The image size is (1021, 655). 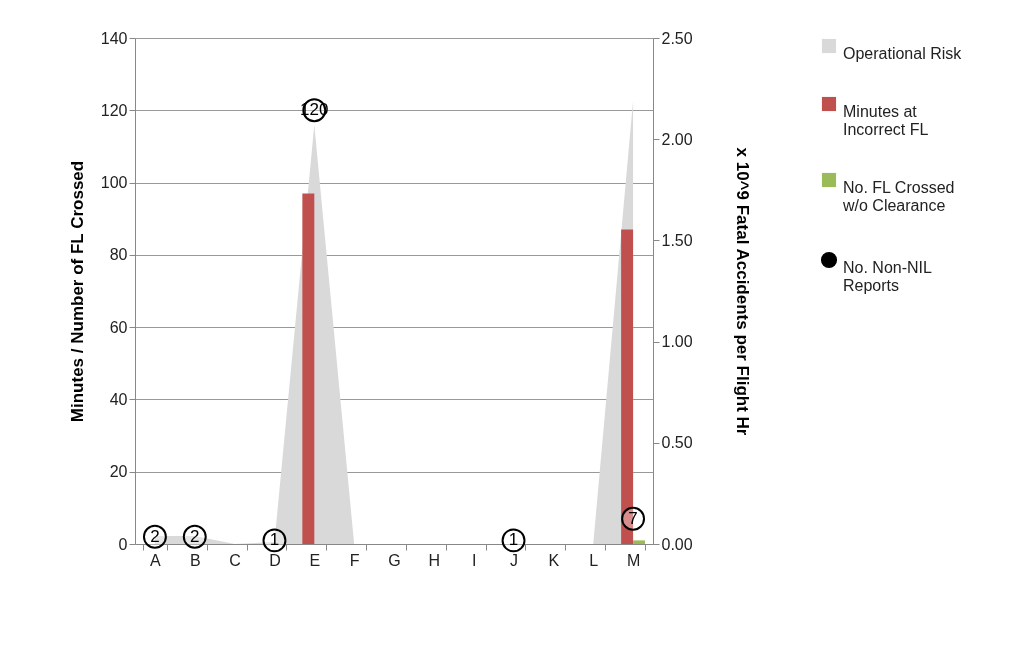 I want to click on y-tick-label: 100, so click(x=114, y=183).